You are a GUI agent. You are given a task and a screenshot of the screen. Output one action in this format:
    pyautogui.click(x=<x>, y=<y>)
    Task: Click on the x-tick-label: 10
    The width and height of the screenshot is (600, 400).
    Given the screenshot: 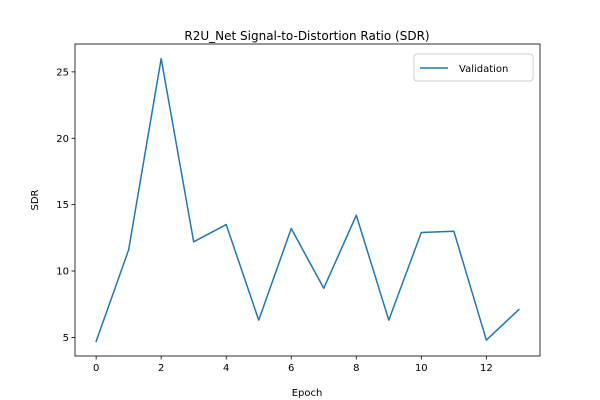 What is the action you would take?
    pyautogui.click(x=421, y=368)
    